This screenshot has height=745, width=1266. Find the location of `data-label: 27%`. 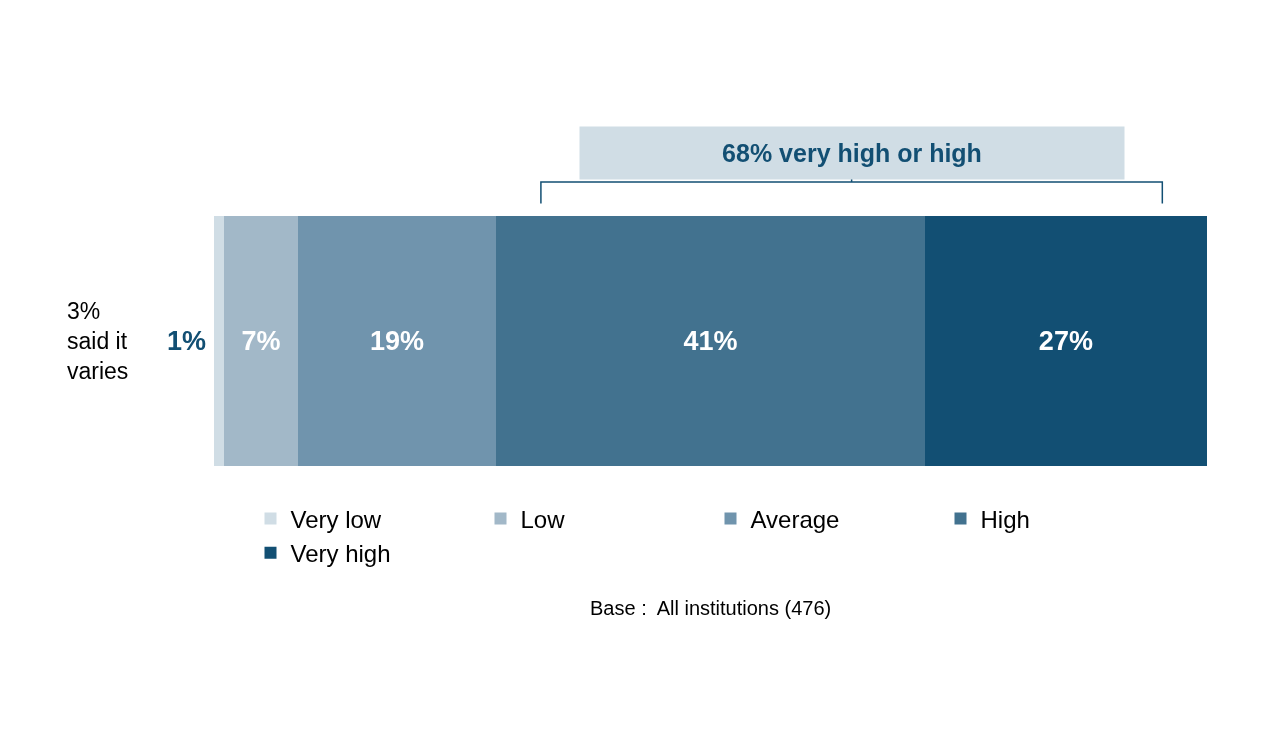

data-label: 27% is located at coordinates (1065, 341).